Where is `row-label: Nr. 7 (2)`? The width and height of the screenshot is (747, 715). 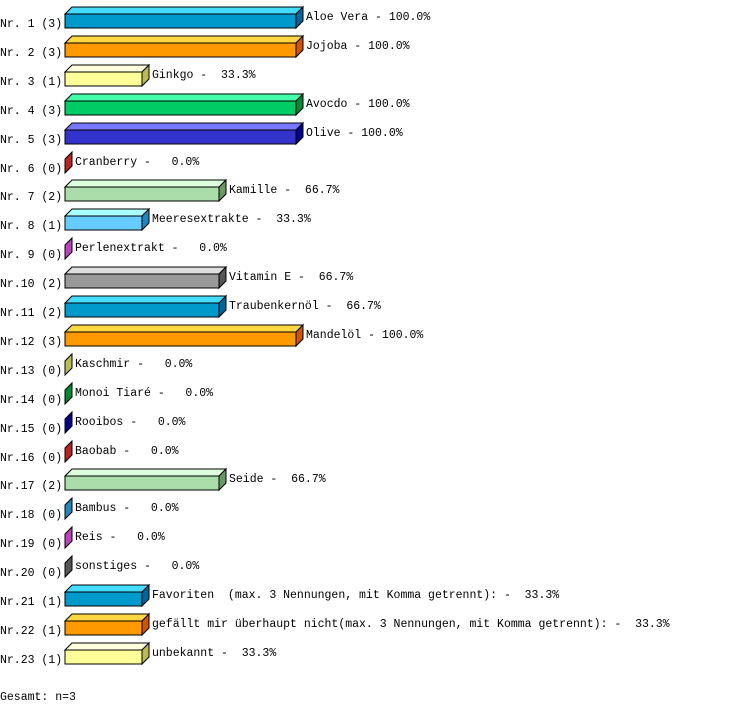 row-label: Nr. 7 (2) is located at coordinates (31, 197).